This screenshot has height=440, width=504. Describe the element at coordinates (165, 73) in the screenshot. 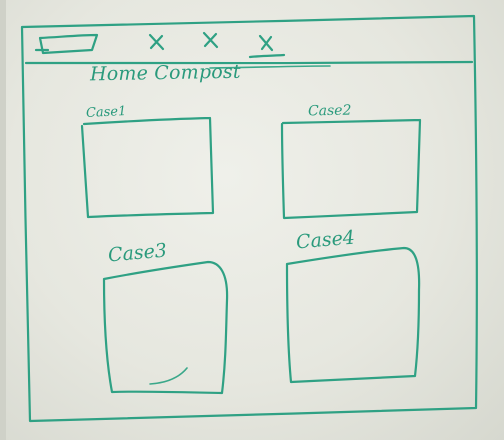

I see `page-title: Home Compost` at that location.